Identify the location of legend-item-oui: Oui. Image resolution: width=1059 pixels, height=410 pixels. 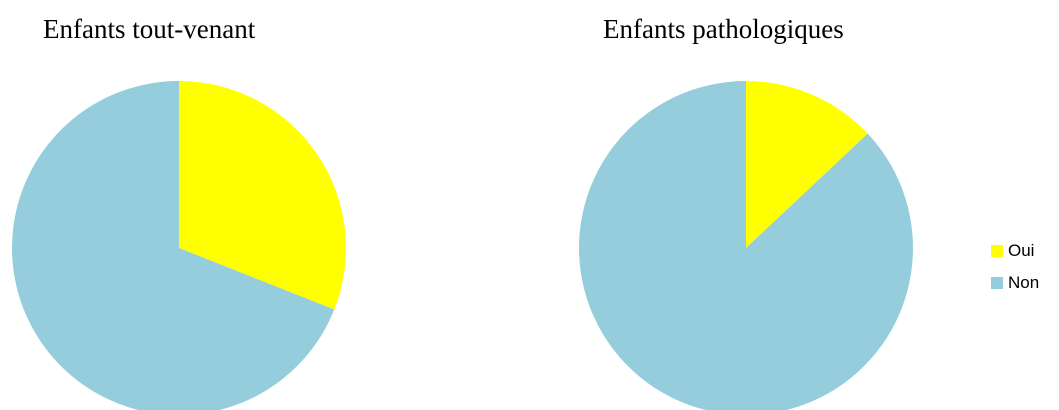
(1015, 250).